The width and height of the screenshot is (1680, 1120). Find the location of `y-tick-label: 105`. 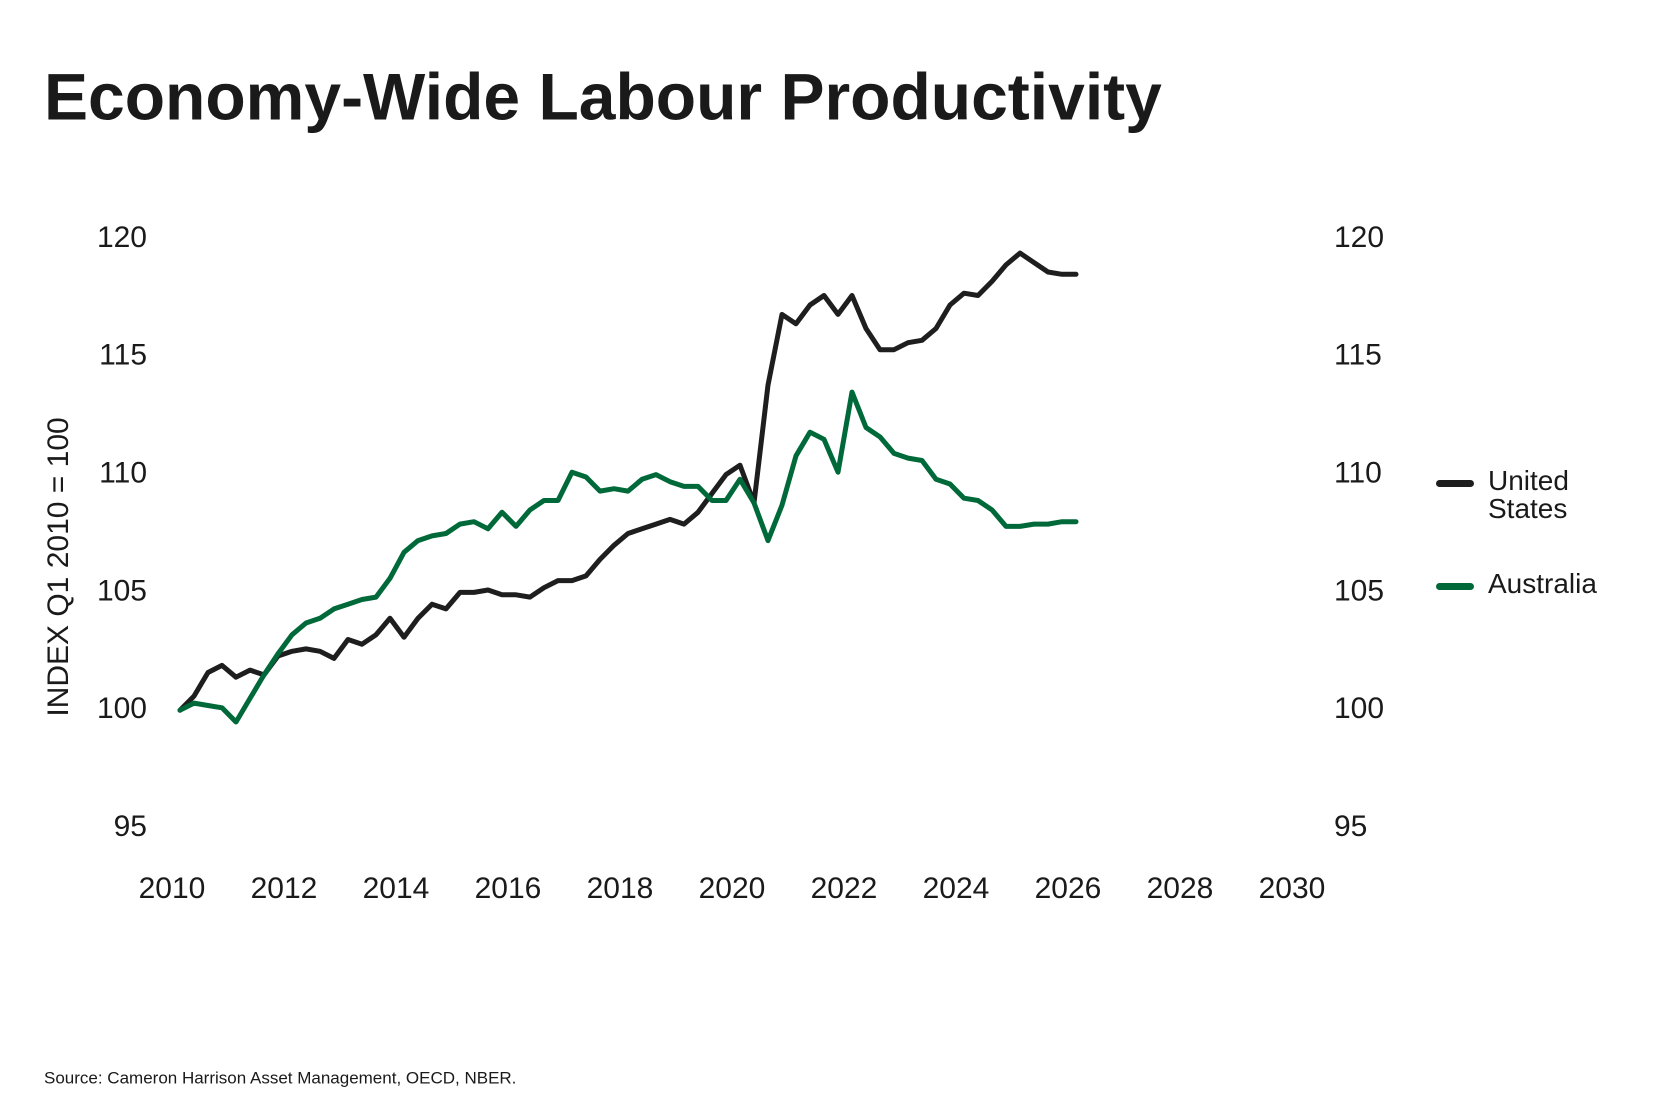

y-tick-label: 105 is located at coordinates (122, 590).